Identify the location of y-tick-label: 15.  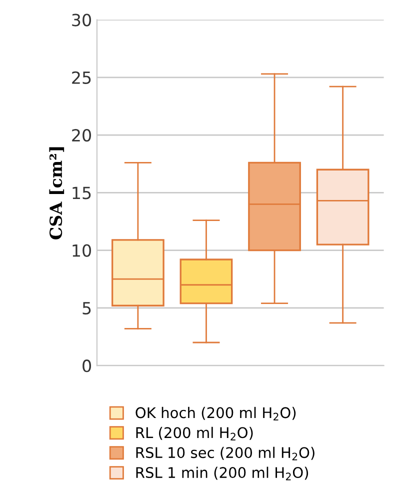
(81, 193).